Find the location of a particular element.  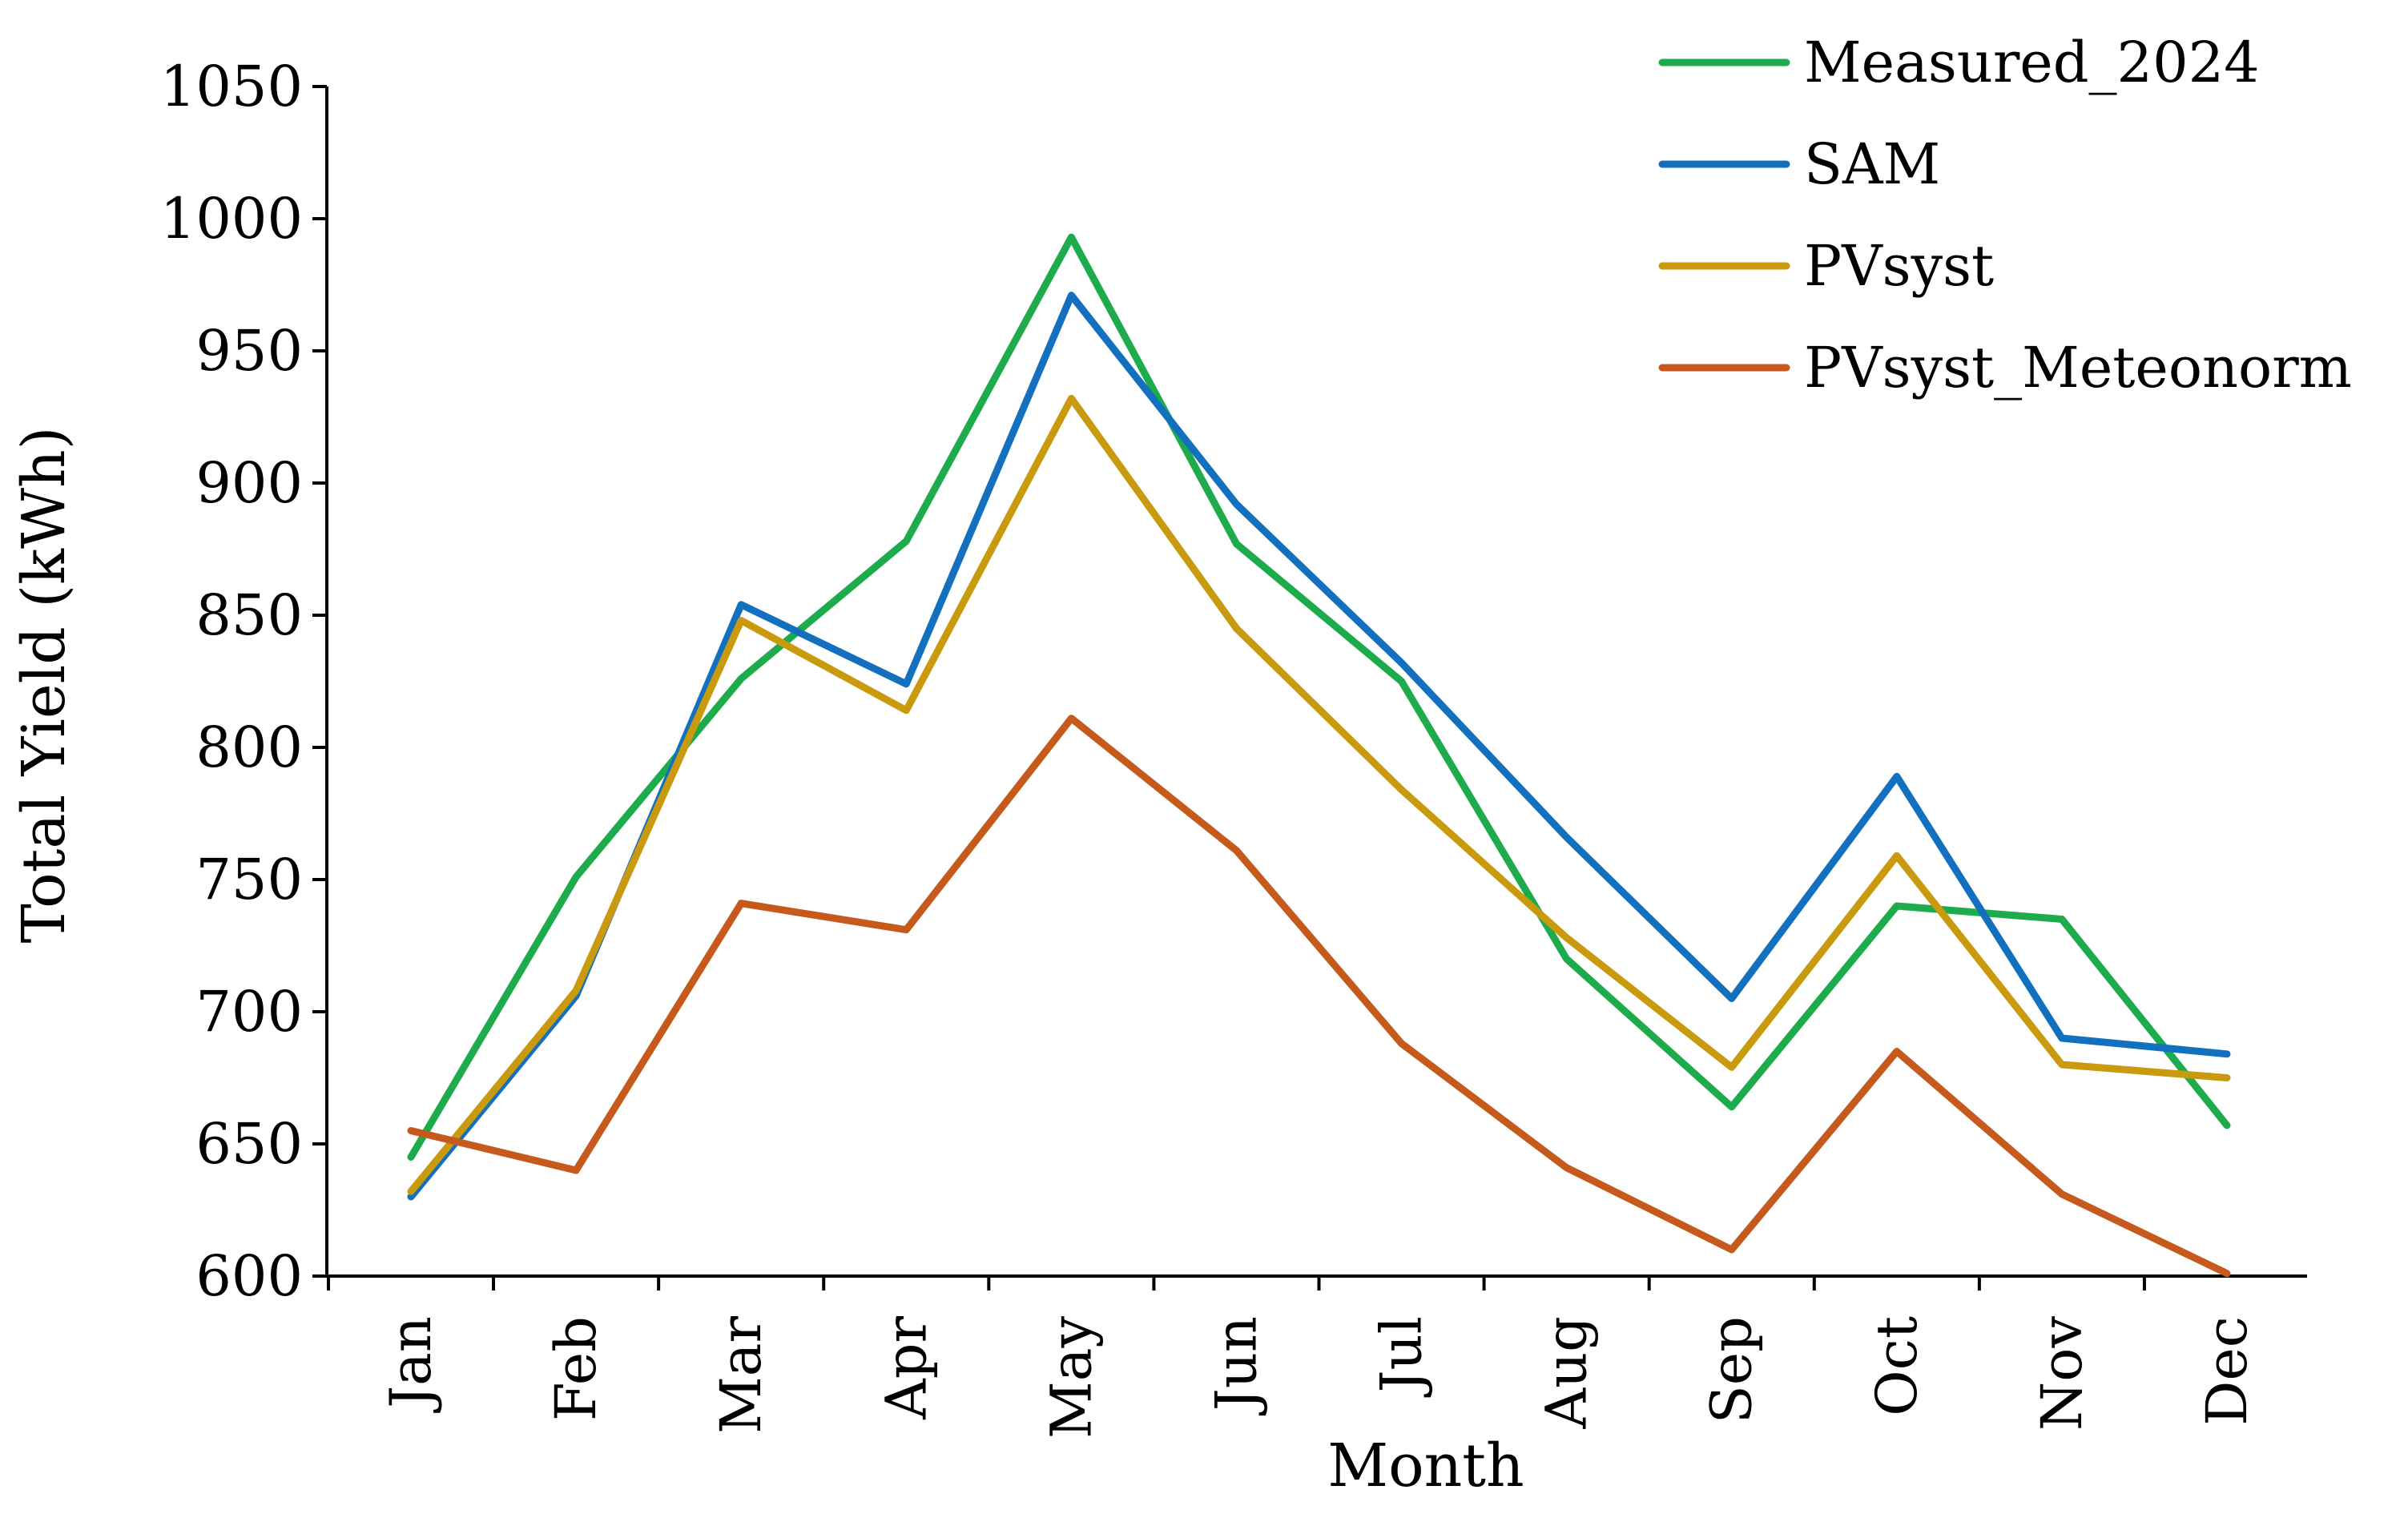

x-tick-label-may: May is located at coordinates (1071, 1377).